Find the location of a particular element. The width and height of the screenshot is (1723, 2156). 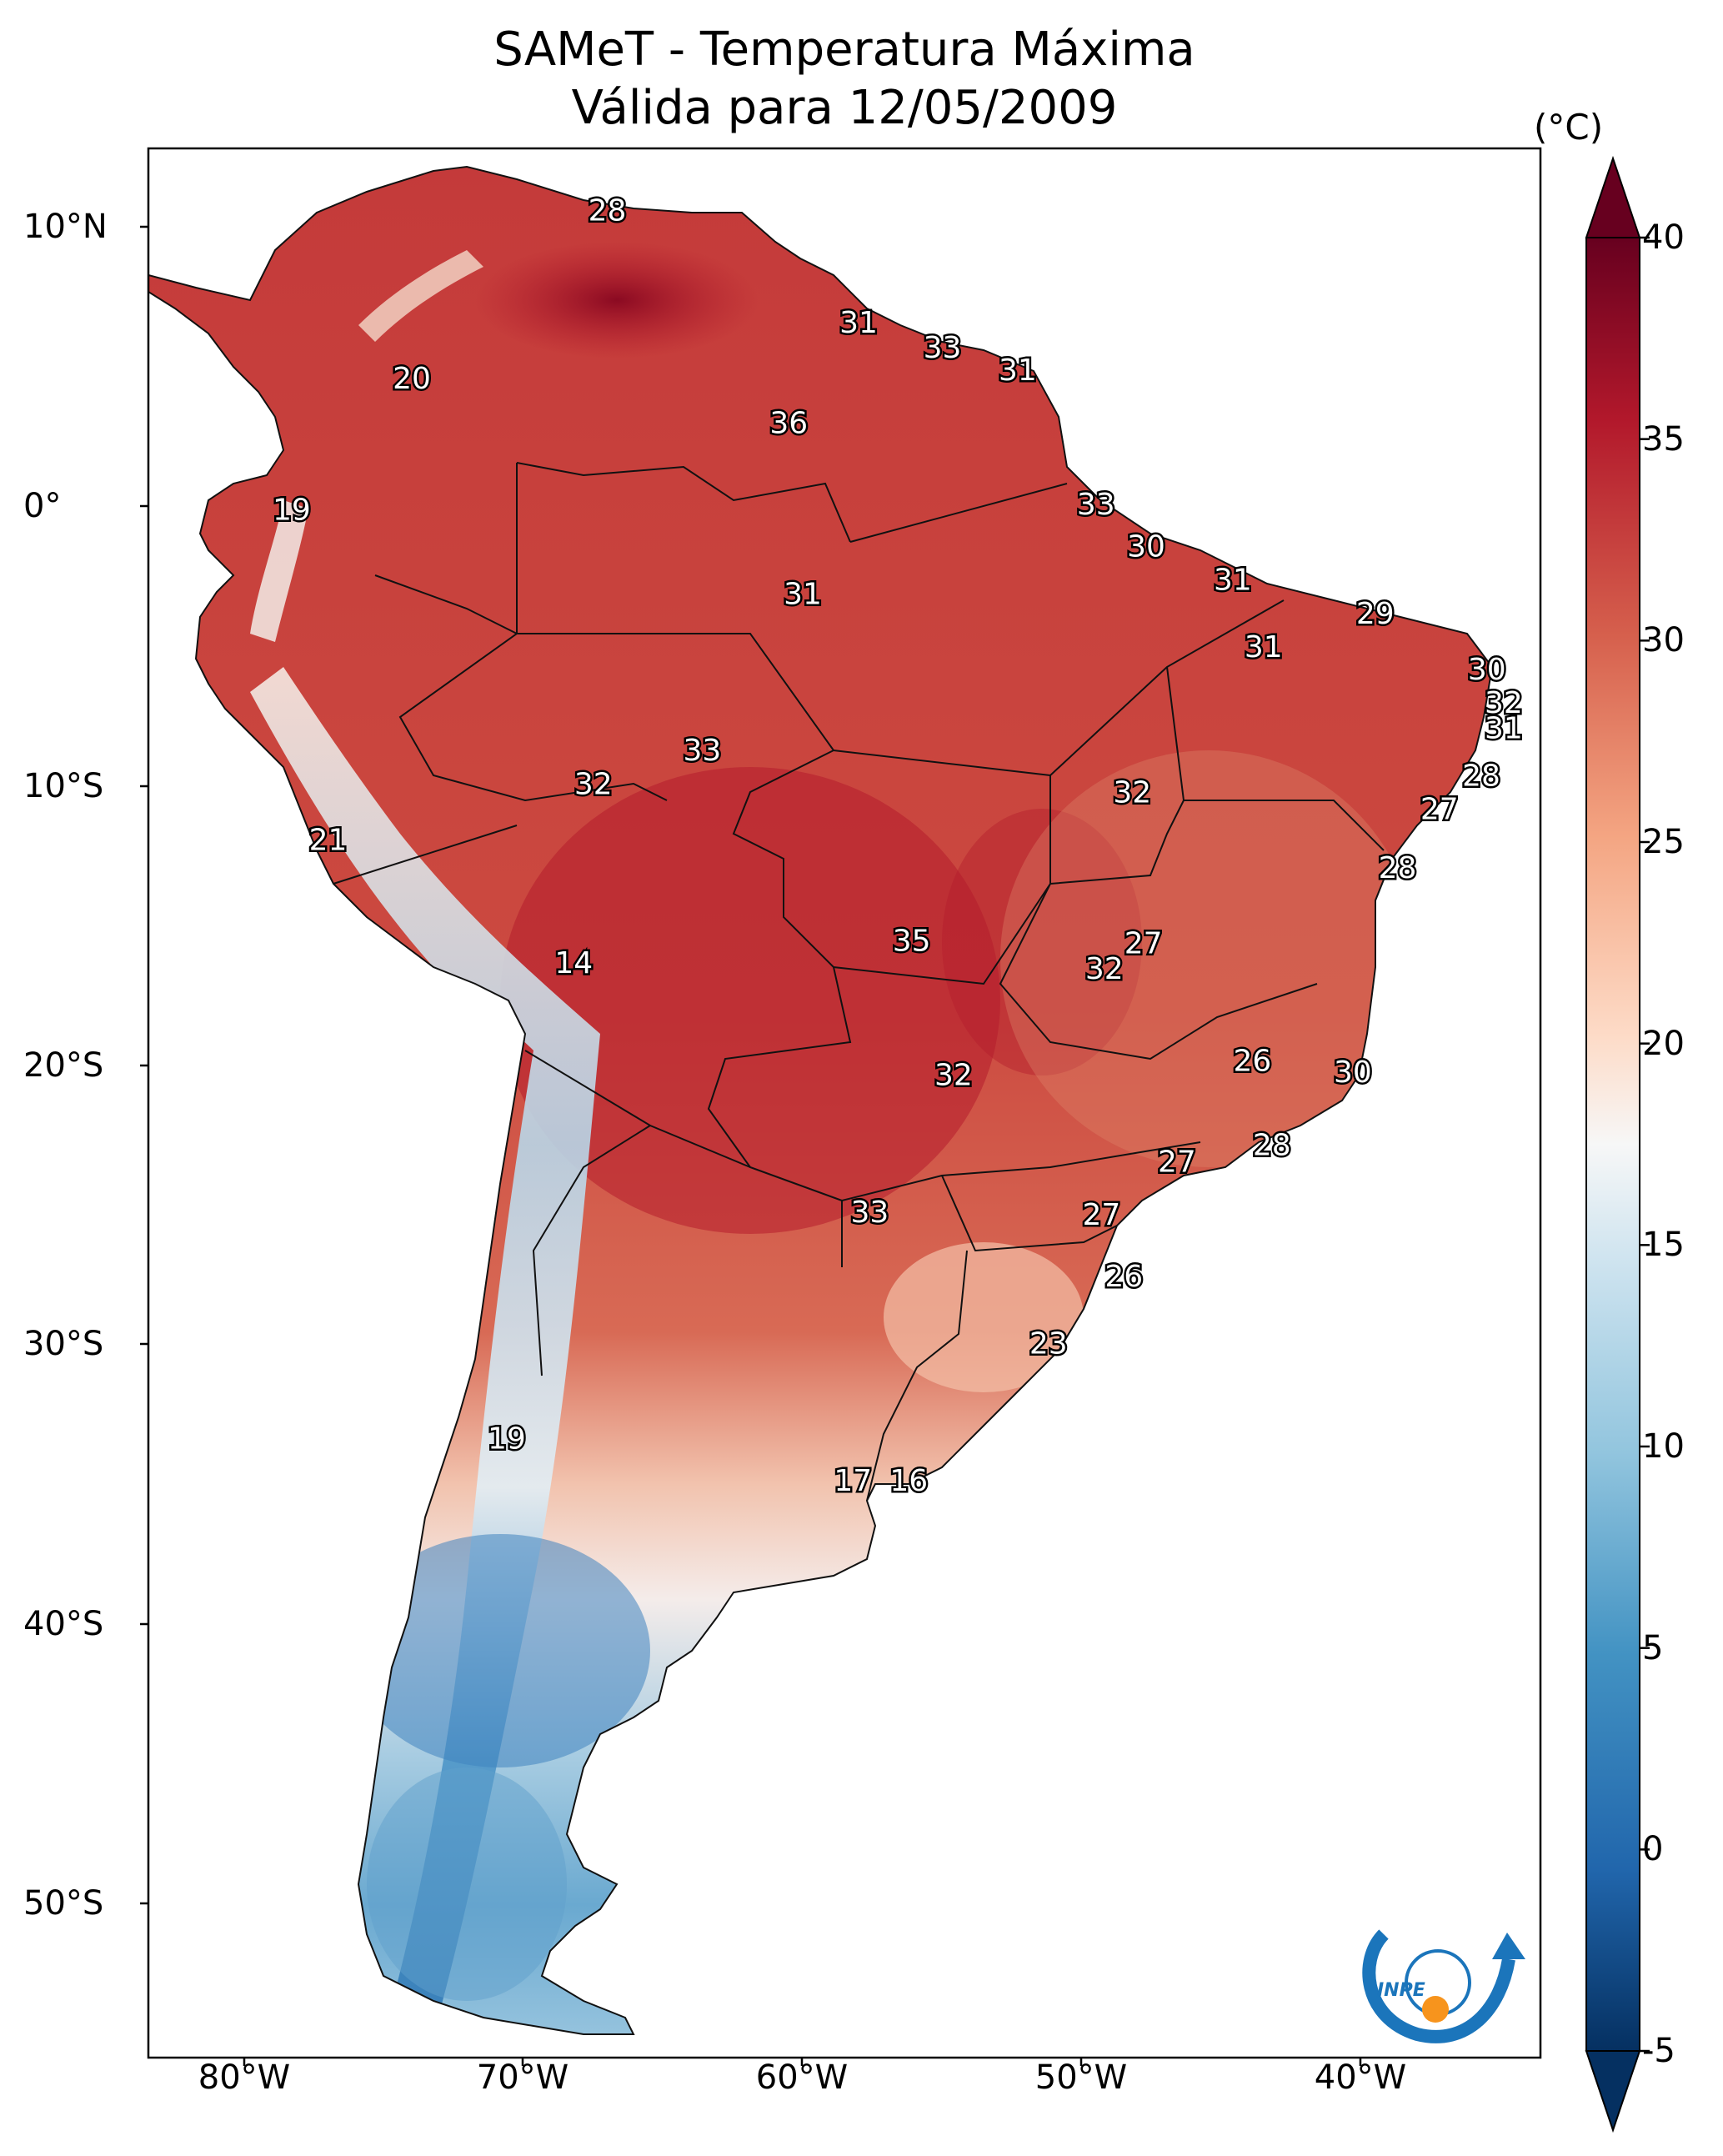

colorbar-units: (°C) is located at coordinates (1569, 128).